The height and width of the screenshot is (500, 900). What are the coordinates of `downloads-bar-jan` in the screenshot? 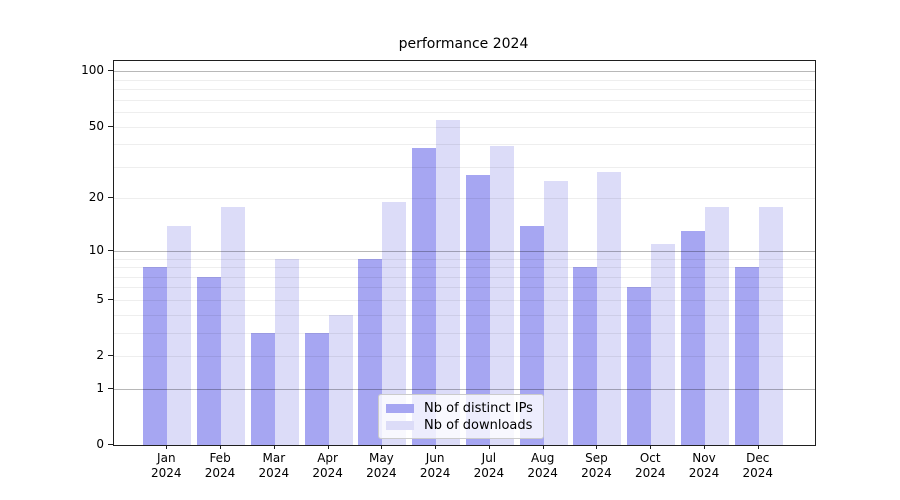 It's located at (179, 335).